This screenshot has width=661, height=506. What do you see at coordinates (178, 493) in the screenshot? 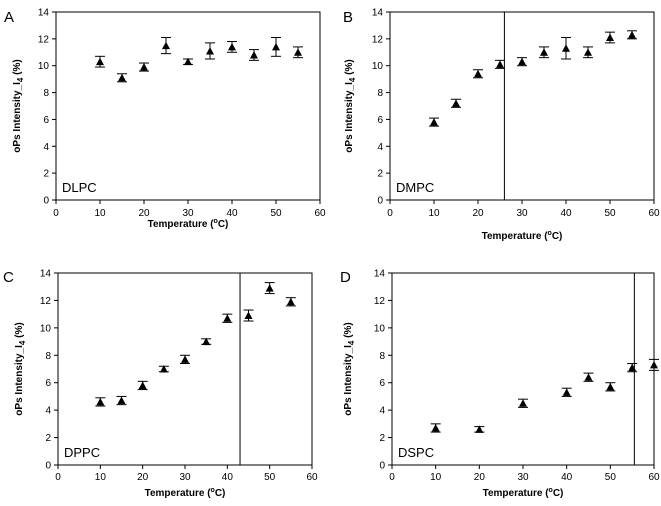
I see `x-axis-title-text: Temperature (` at bounding box center [178, 493].